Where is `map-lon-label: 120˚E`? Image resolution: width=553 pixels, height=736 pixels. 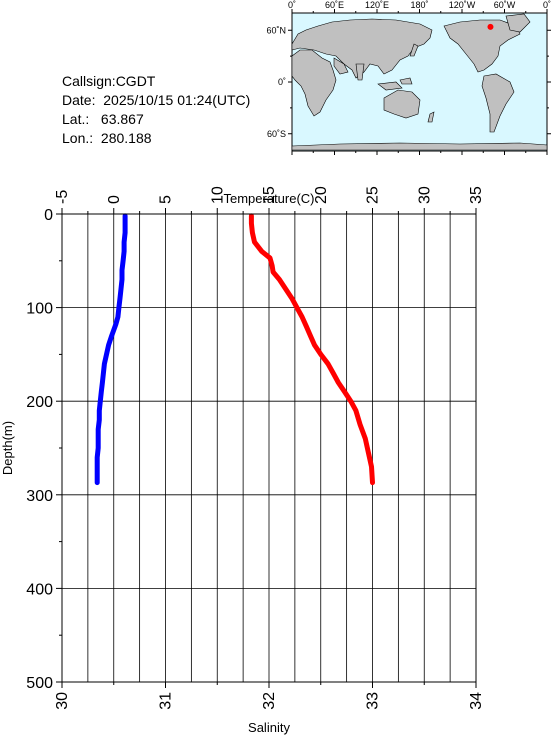
map-lon-label: 120˚E is located at coordinates (377, 5).